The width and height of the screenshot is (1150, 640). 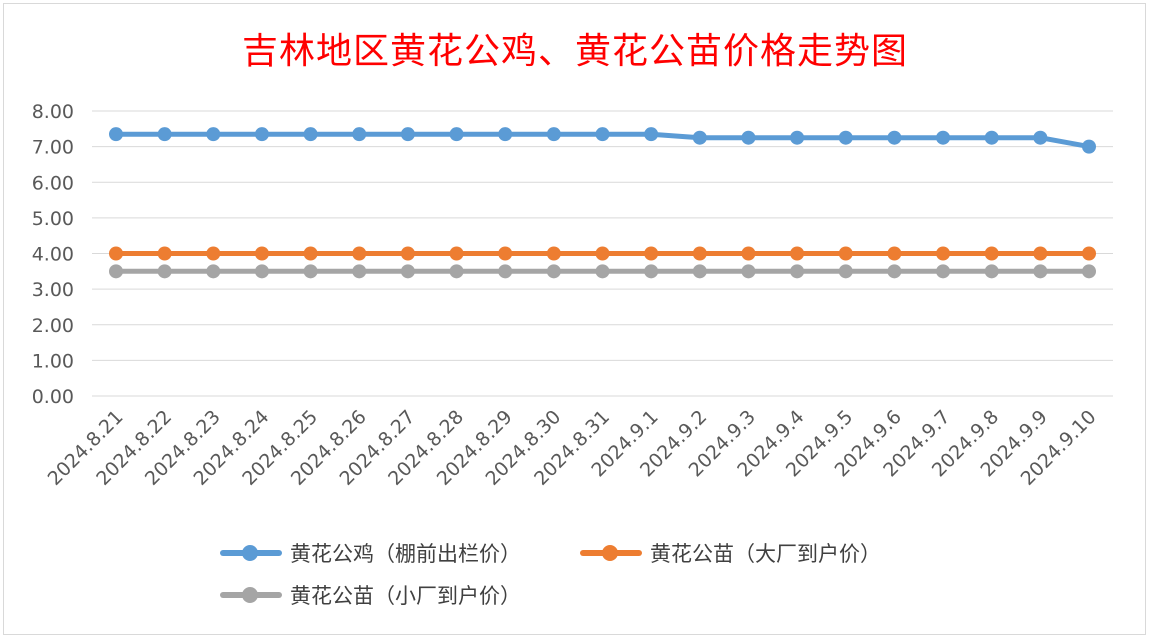 I want to click on legend-item-series-2: 黄花公苗（大厂到户价）, so click(x=730, y=553).